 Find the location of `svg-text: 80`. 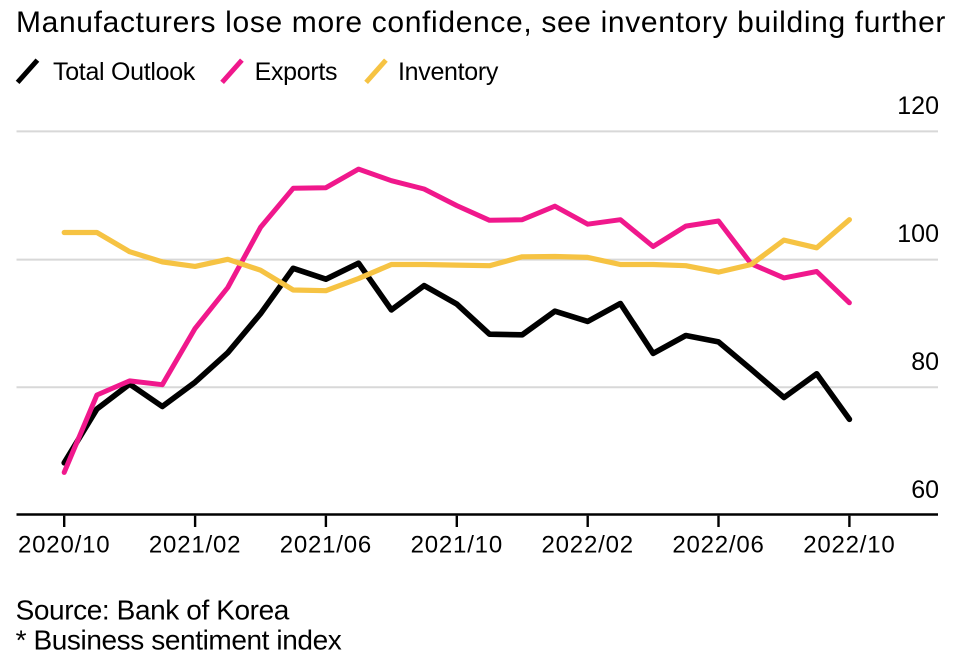

svg-text: 80 is located at coordinates (925, 362).